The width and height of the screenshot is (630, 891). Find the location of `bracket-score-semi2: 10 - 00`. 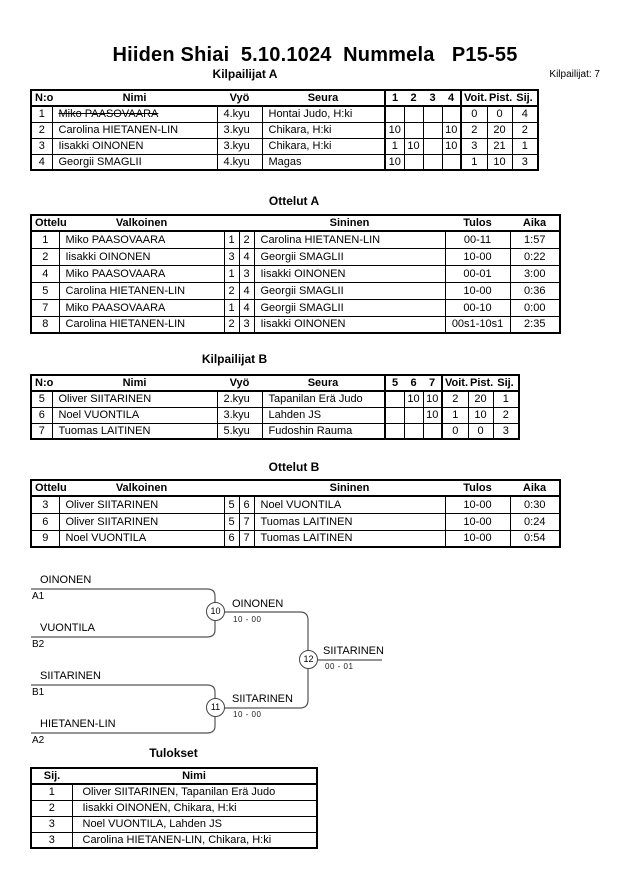

bracket-score-semi2: 10 - 00 is located at coordinates (247, 714).